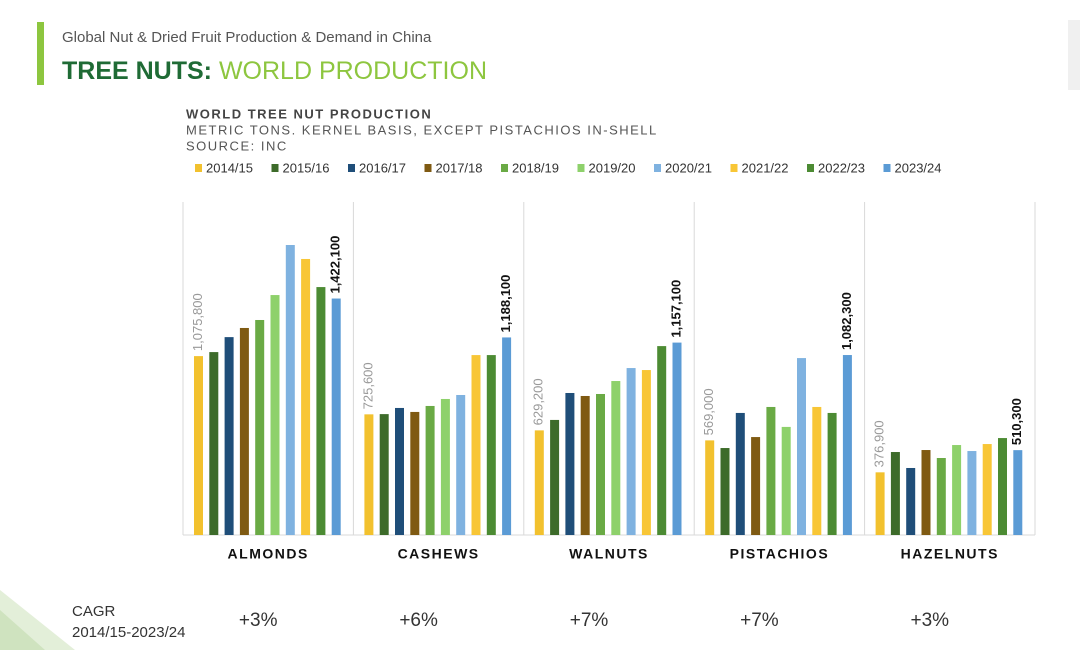 The width and height of the screenshot is (1080, 655). I want to click on category-label: HAZELNUTS, so click(950, 554).